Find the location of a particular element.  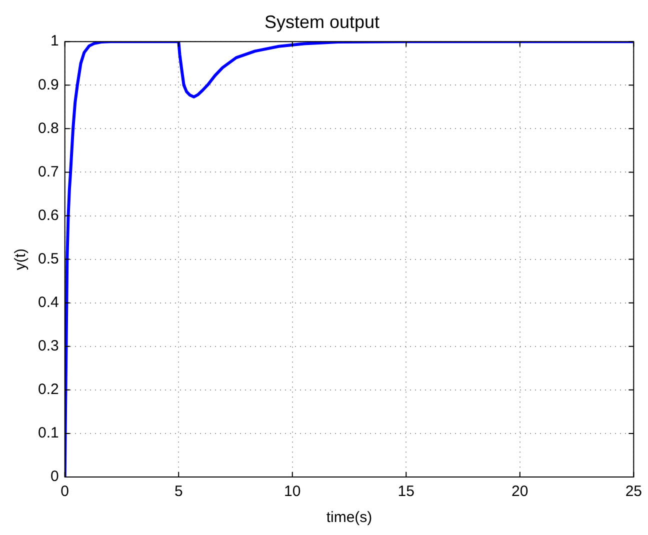

x-tick-label: 25 is located at coordinates (633, 491).